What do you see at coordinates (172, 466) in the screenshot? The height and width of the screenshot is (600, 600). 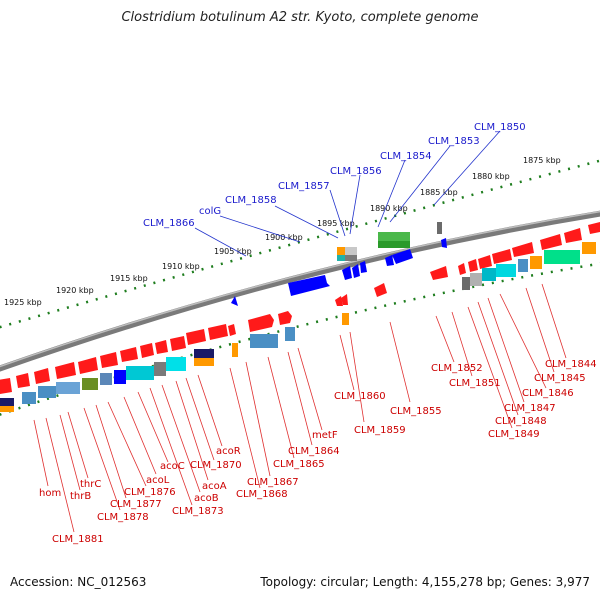 I see `gene-label: acoC` at bounding box center [172, 466].